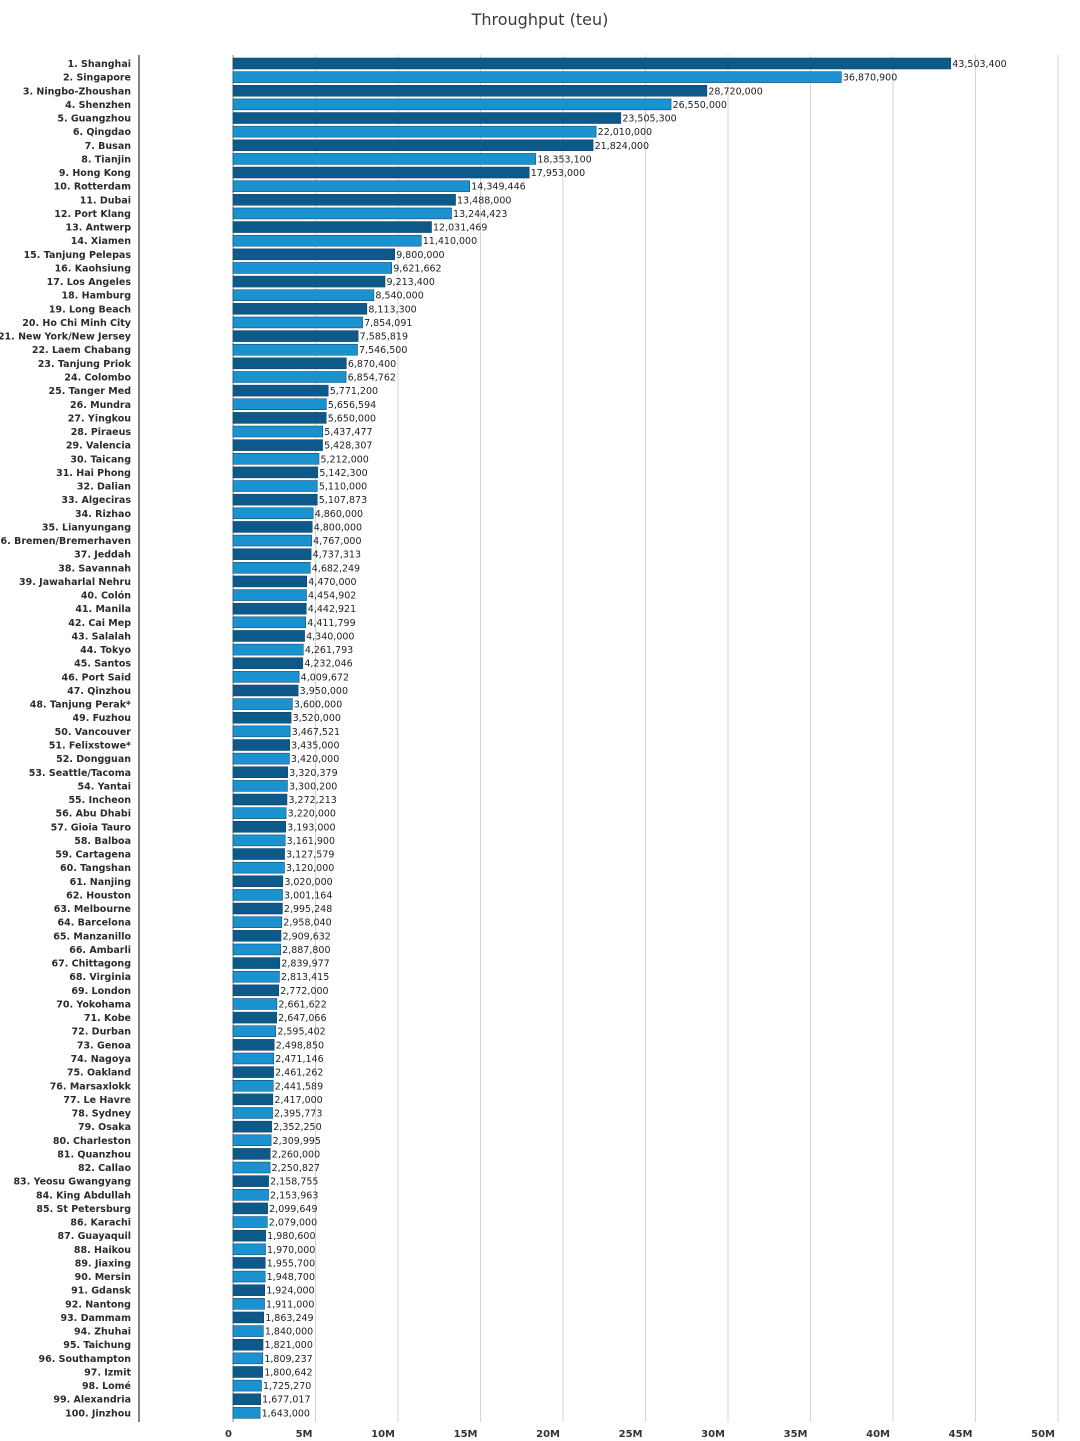 This screenshot has height=1441, width=1080. What do you see at coordinates (100, 950) in the screenshot?
I see `category-label: 66. Ambarli` at bounding box center [100, 950].